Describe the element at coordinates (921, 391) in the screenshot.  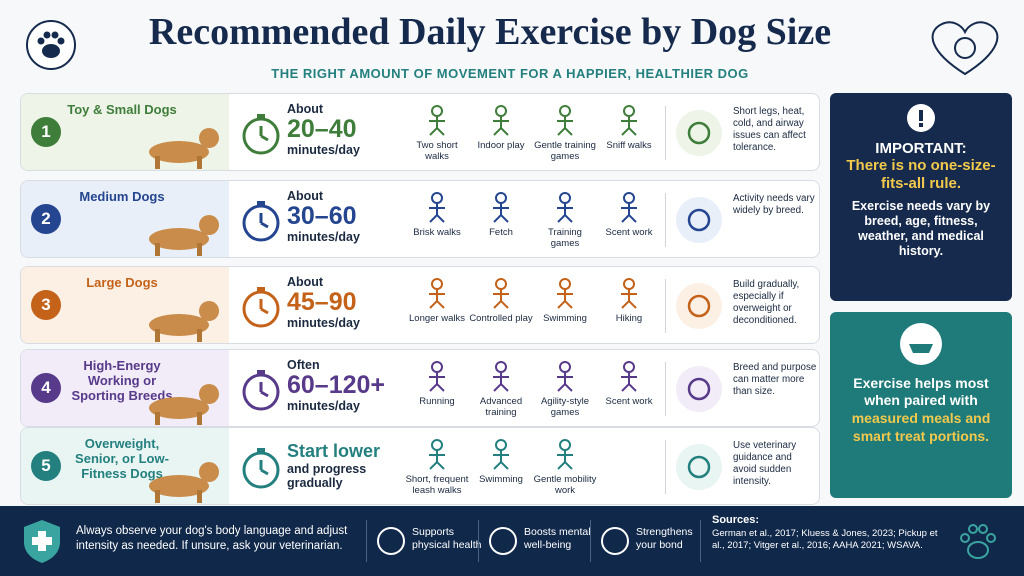
I see `tip-lead: Exercise helps most when paired with` at that location.